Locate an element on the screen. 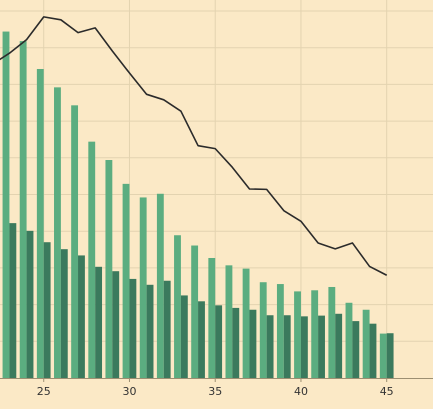 Image resolution: width=433 pixels, height=409 pixels. x-tick-label-0: 25 is located at coordinates (44, 391).